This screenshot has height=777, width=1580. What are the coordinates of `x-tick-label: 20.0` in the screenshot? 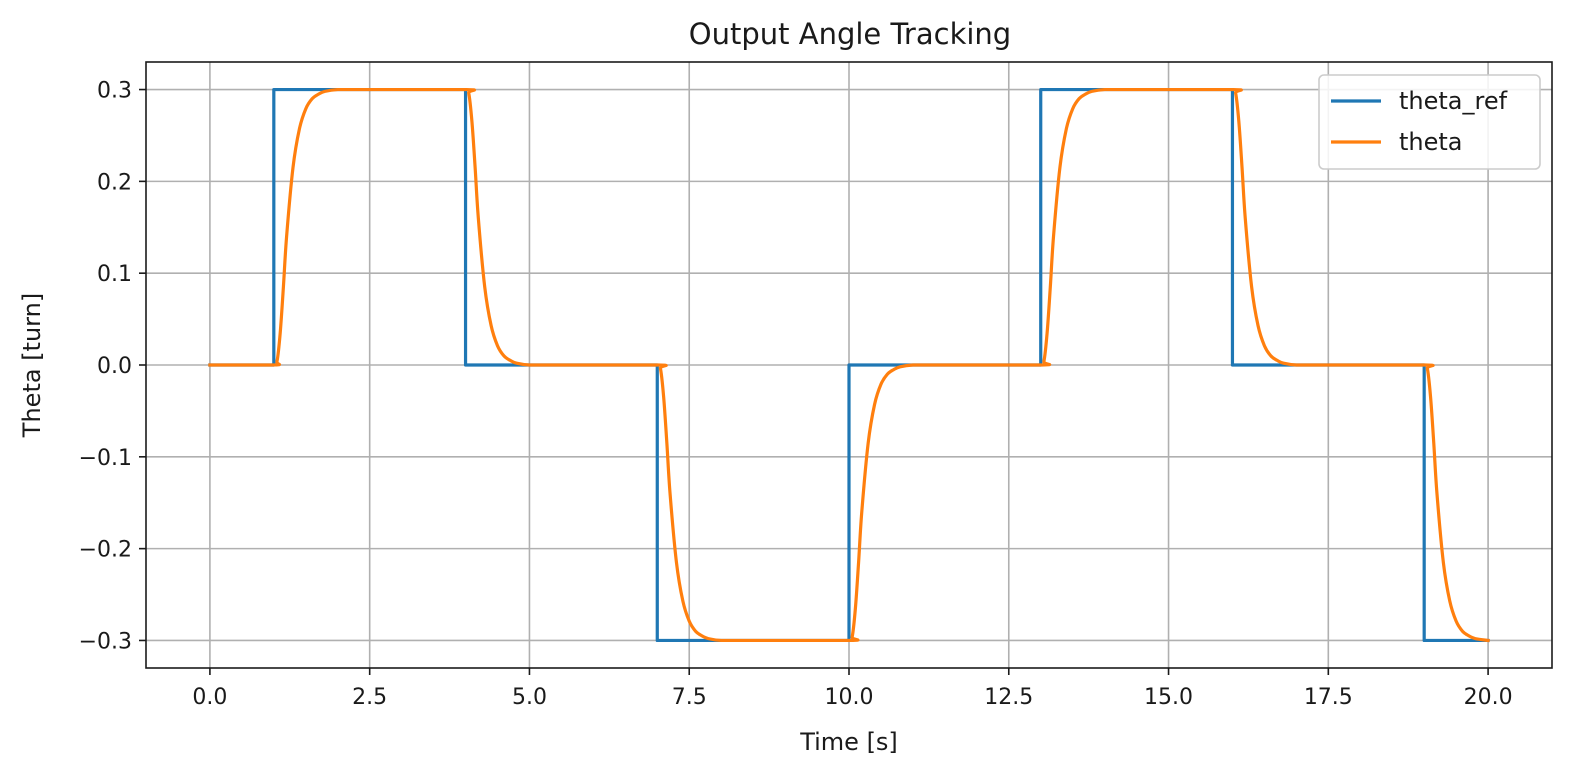 It's located at (1488, 697).